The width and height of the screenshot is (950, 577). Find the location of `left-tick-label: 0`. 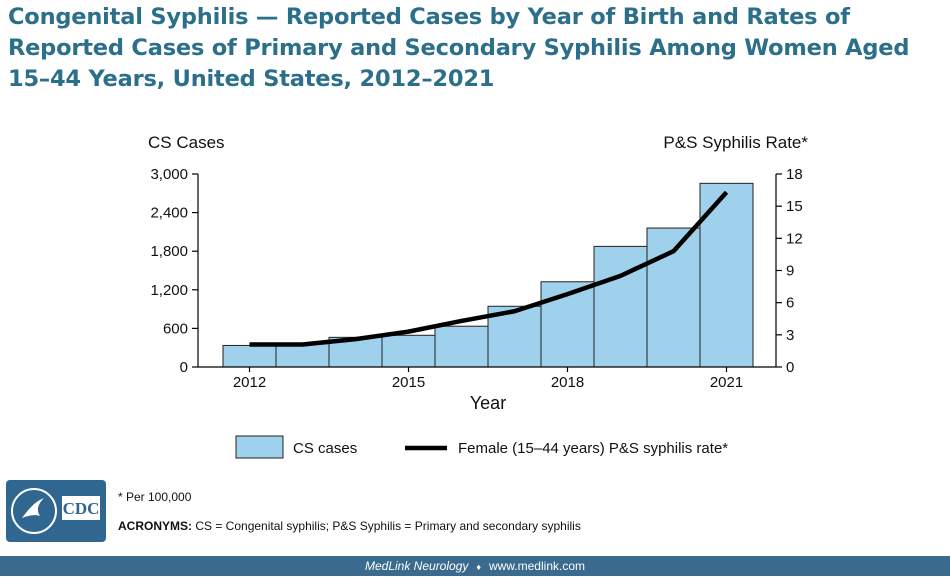

left-tick-label: 0 is located at coordinates (184, 367).